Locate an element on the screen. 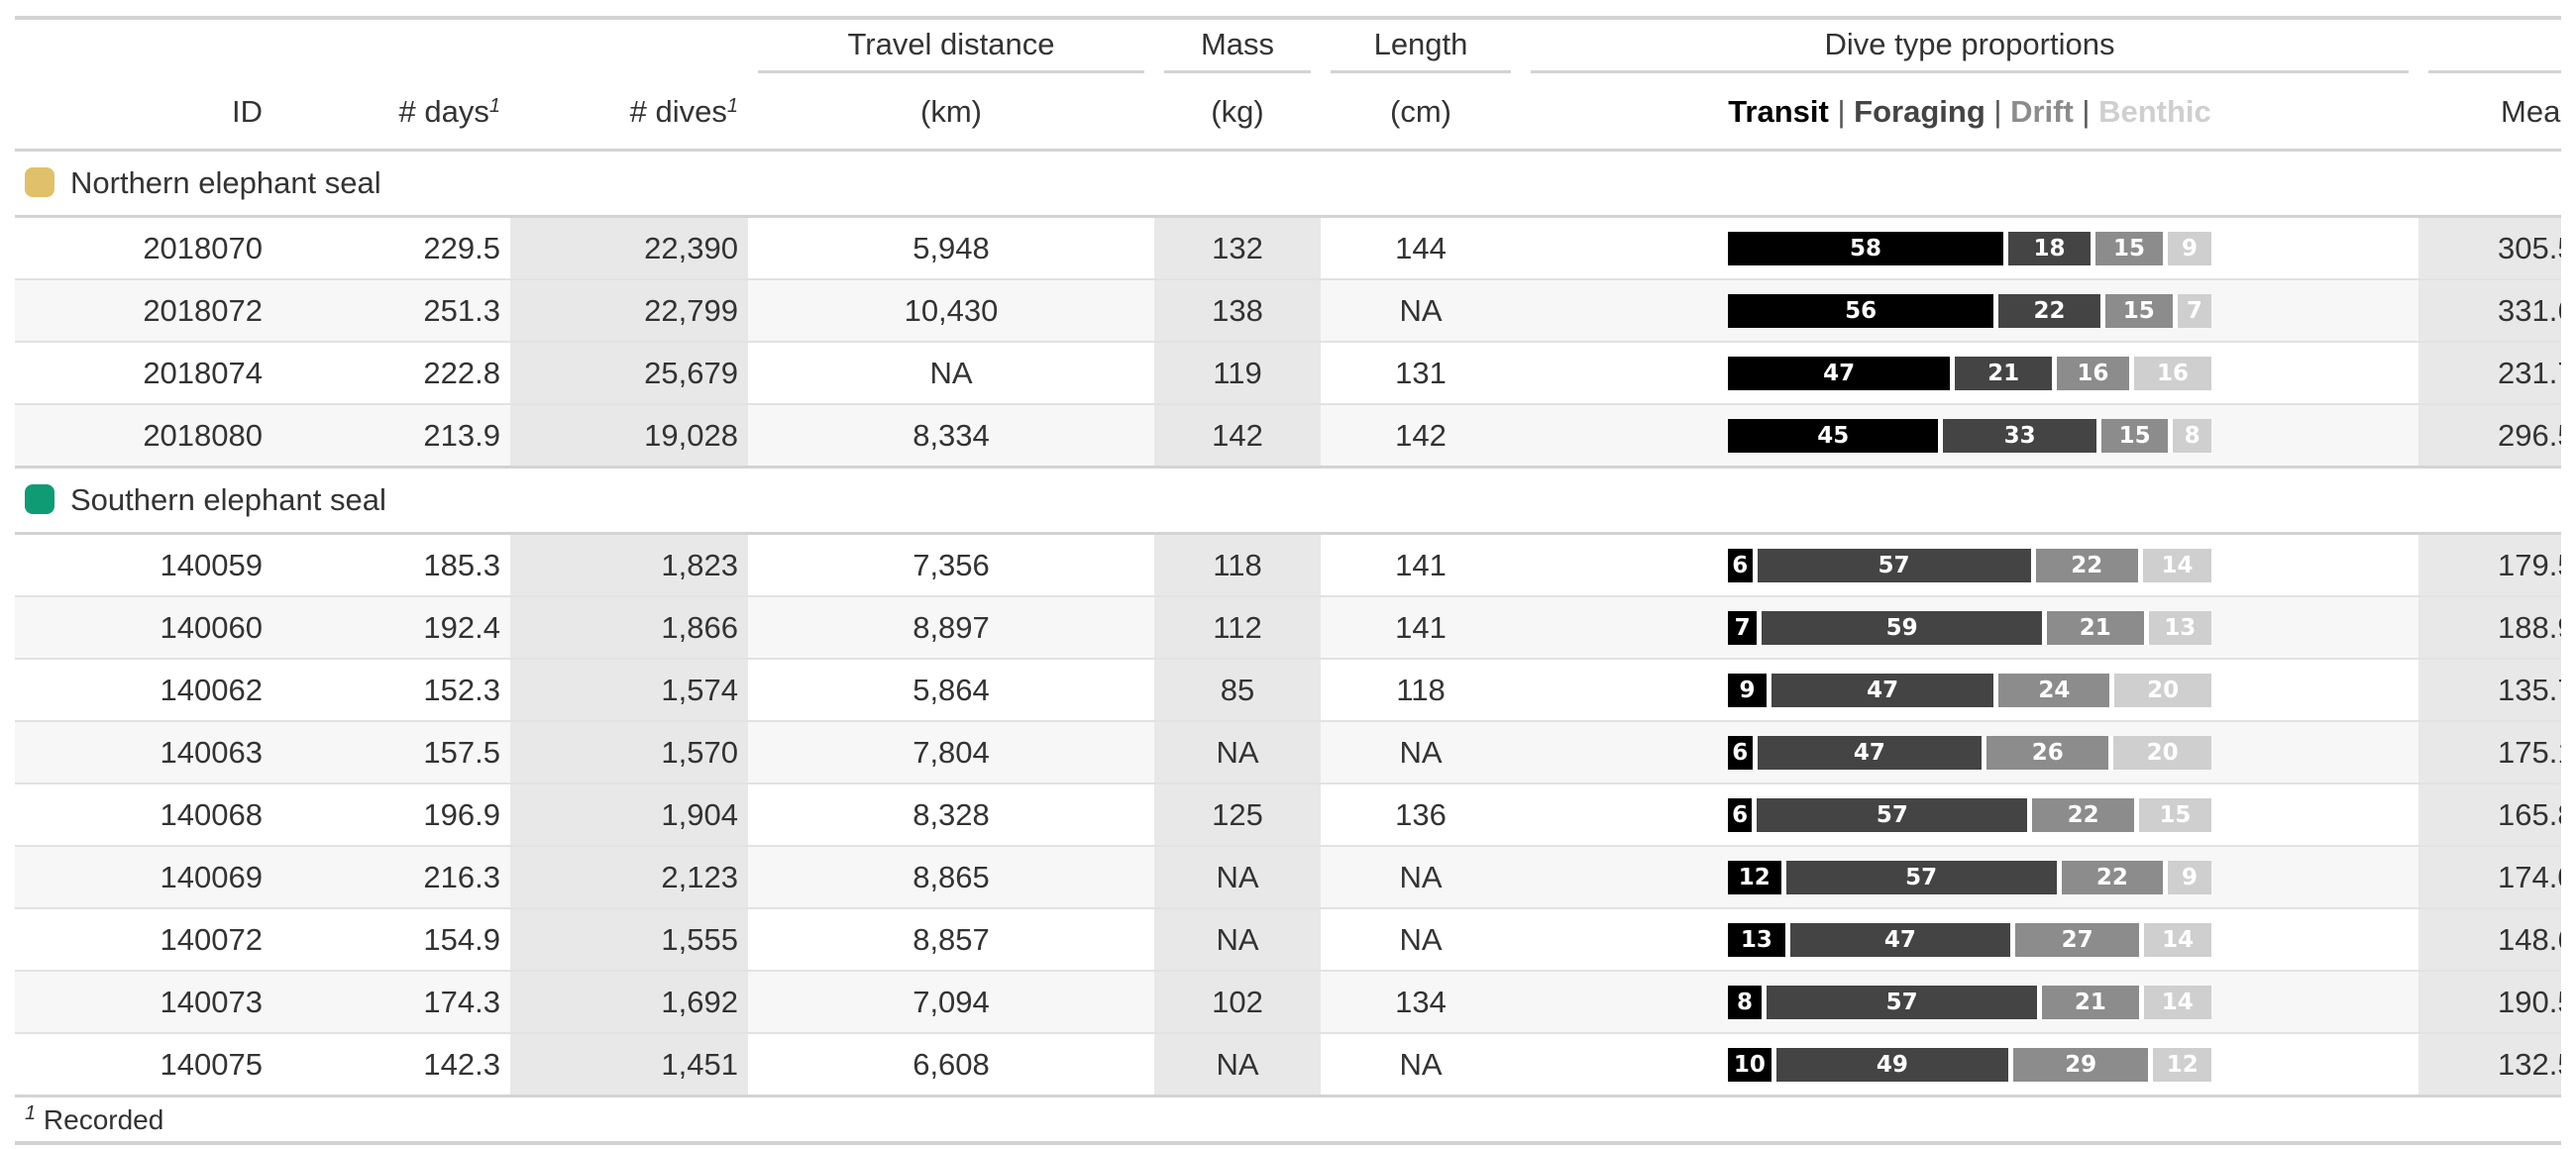 The width and height of the screenshot is (2576, 1149). cell-id: 140073 is located at coordinates (144, 1002).